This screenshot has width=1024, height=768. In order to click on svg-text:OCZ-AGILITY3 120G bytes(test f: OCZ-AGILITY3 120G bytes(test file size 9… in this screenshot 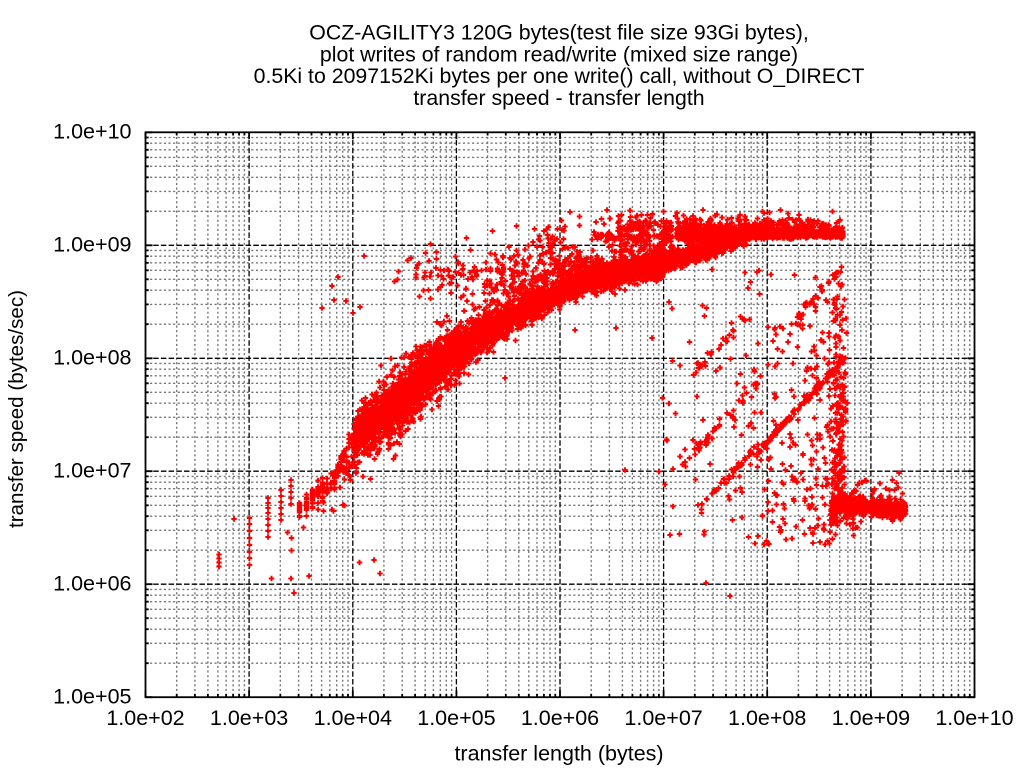, I will do `click(558, 33)`.